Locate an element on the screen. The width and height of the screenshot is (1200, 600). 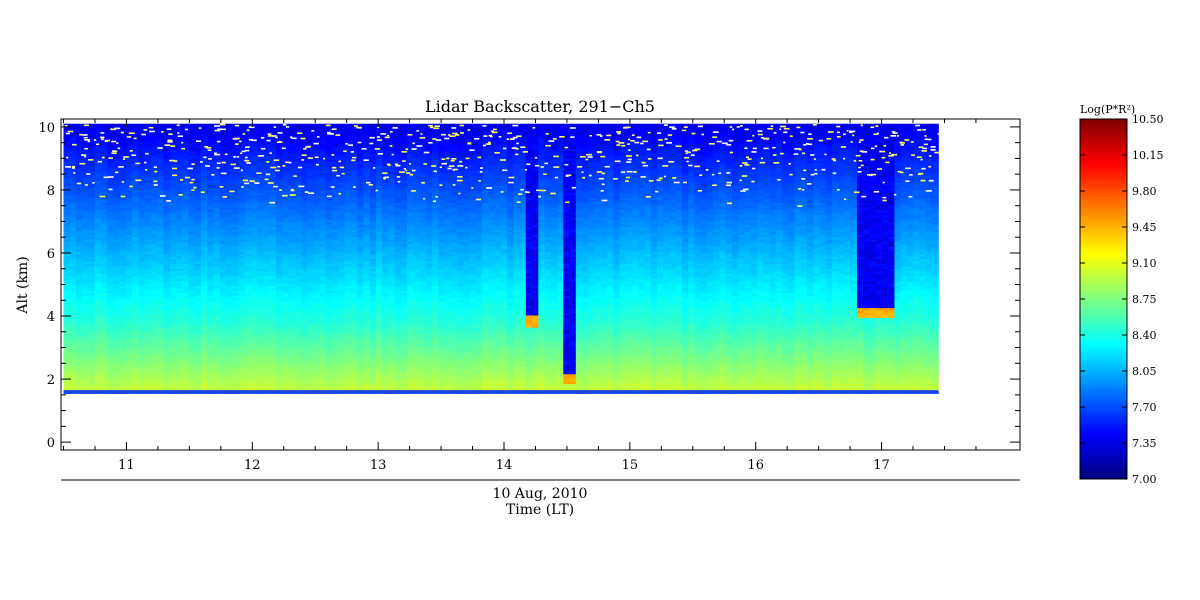
chart-title: Lidar Backscatter, 291−Ch5 is located at coordinates (540, 106).